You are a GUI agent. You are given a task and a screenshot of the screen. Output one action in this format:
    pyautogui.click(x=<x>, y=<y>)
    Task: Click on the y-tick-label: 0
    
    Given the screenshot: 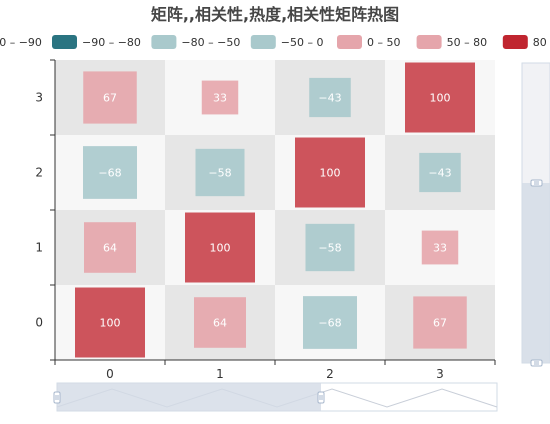 What is the action you would take?
    pyautogui.click(x=39, y=323)
    